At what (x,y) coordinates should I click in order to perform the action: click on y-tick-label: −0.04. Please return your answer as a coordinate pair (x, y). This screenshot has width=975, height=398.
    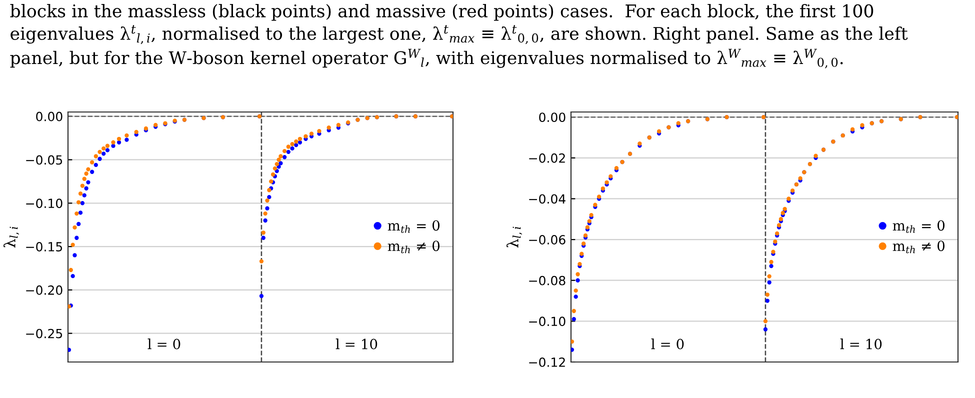
    Looking at the image, I should click on (547, 199).